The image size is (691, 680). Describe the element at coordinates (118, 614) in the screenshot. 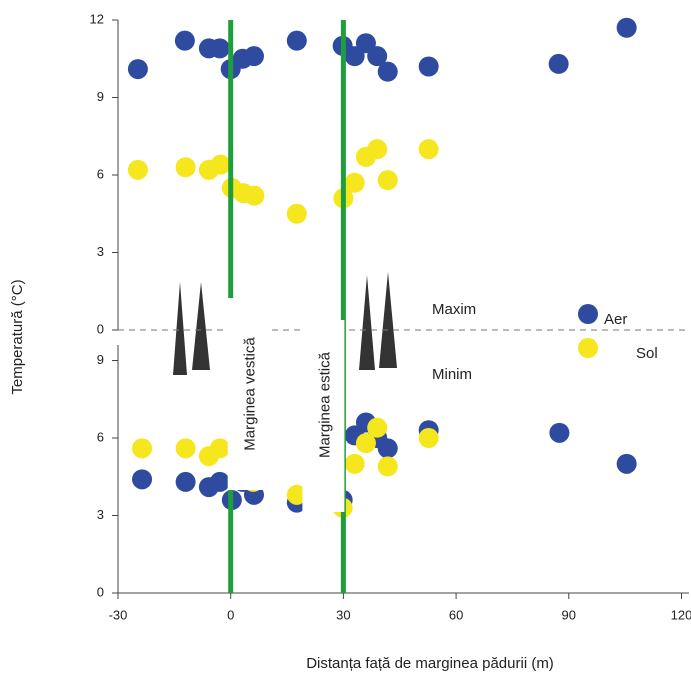

I see `x-tick-label: -30` at that location.